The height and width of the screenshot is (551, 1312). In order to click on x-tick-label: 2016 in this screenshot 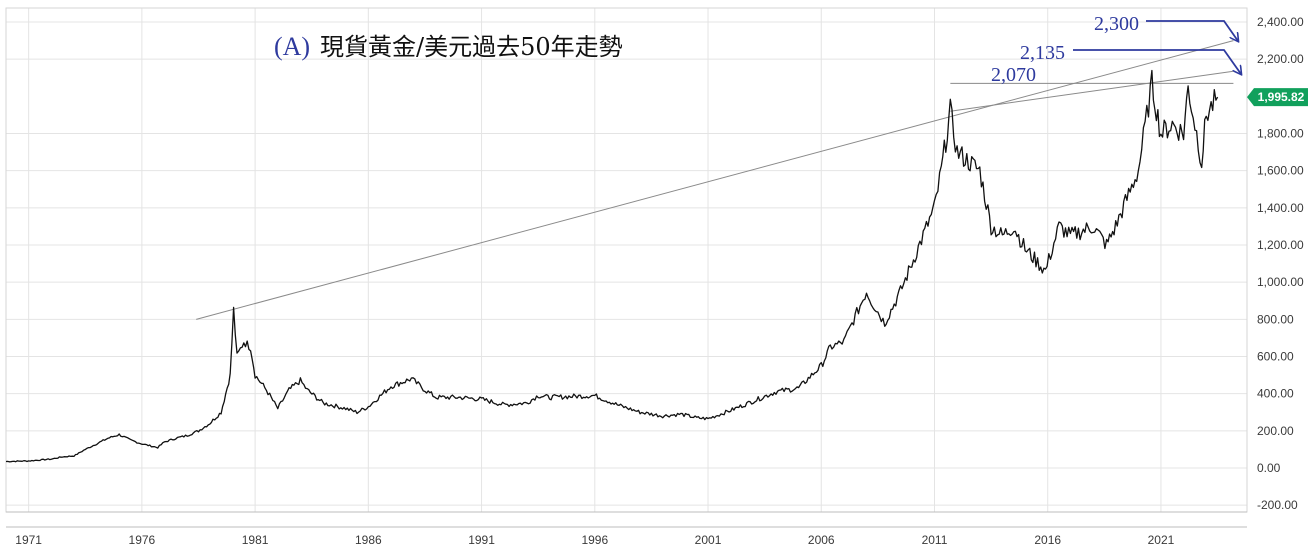, I will do `click(1047, 540)`.